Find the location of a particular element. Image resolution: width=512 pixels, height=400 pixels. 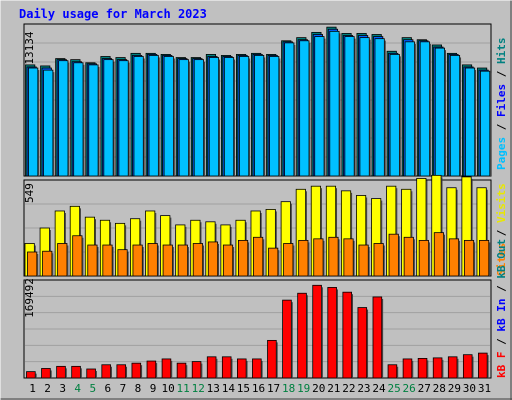

x-tick-label-day-8: 8 is located at coordinates (138, 388).